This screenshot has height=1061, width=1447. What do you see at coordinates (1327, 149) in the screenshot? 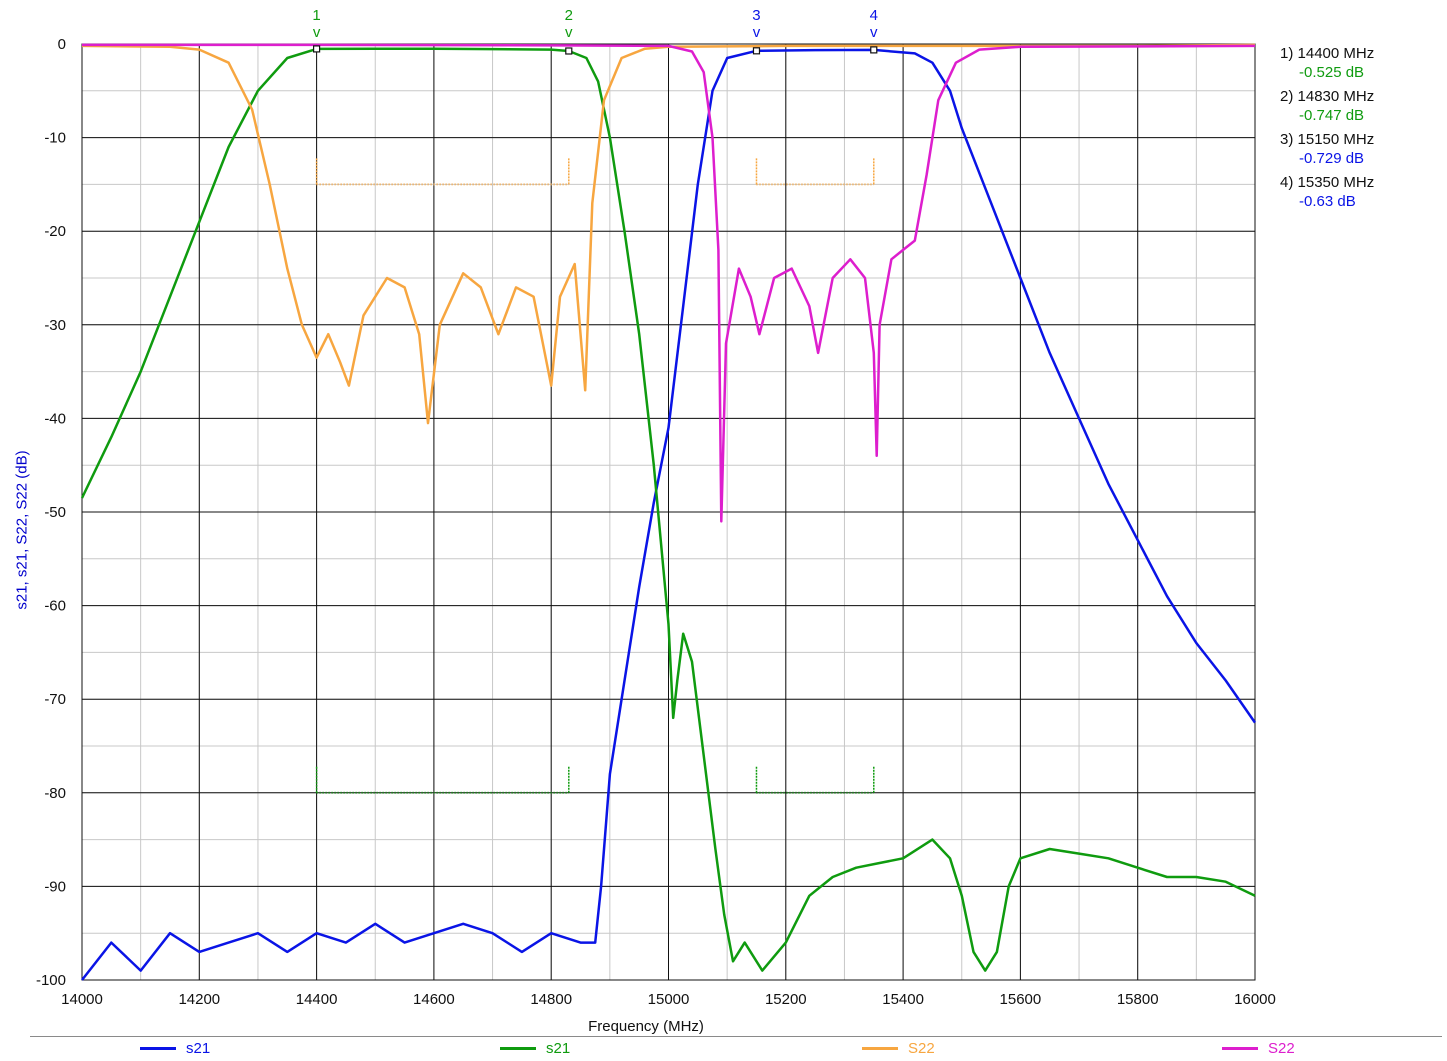
I see `marker-readout: 3) 15150 MHz -0.729 dB` at bounding box center [1327, 149].